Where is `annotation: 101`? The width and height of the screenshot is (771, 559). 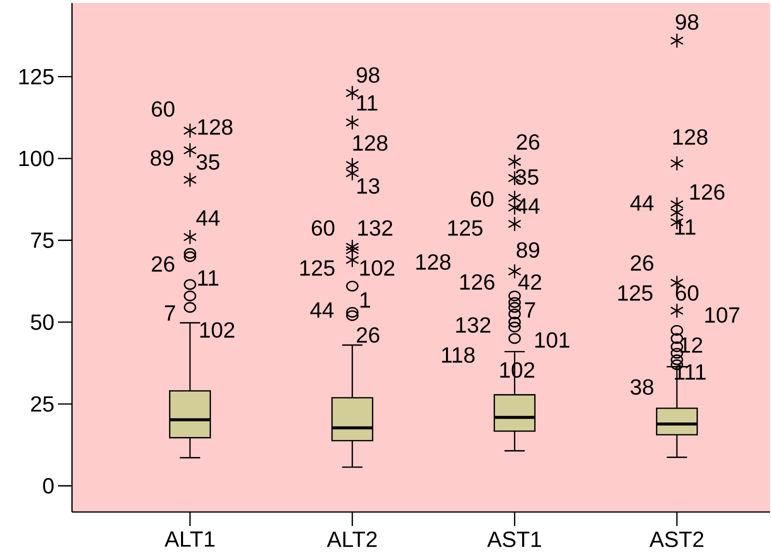
annotation: 101 is located at coordinates (552, 340).